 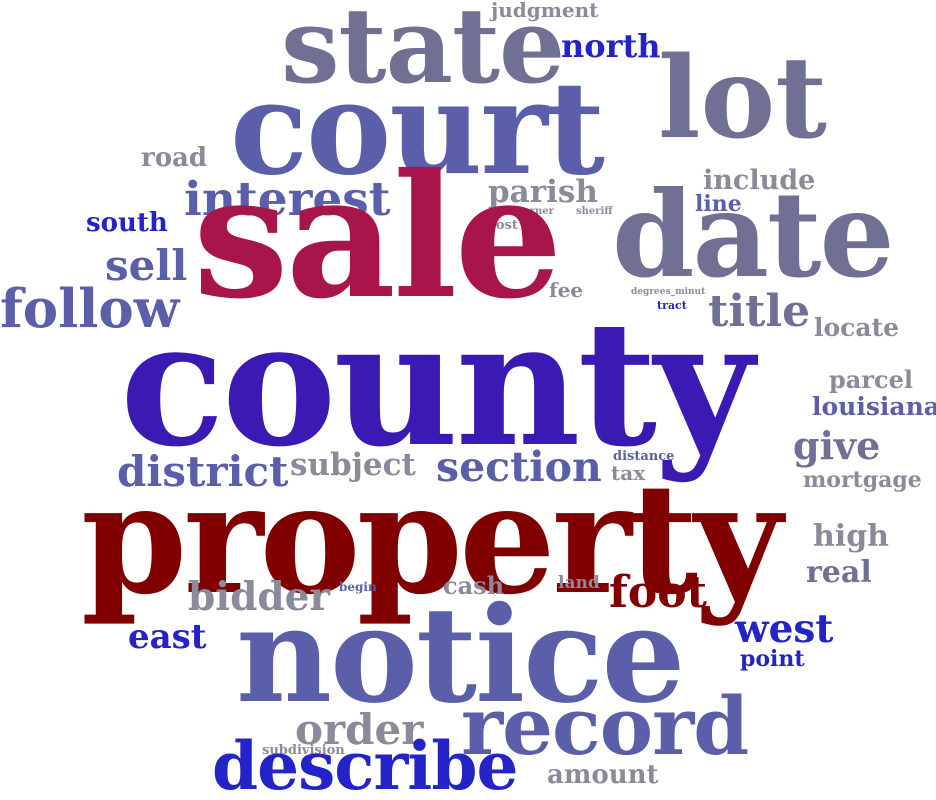 I want to click on word-subject: subject, so click(x=353, y=465).